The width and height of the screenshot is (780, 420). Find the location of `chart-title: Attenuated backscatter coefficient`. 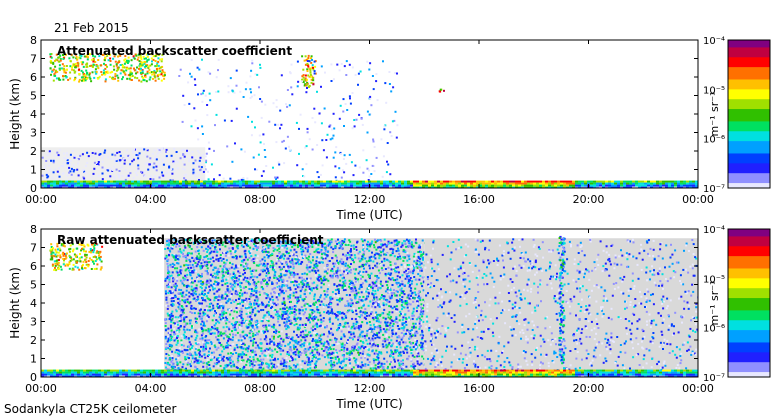

chart-title: Attenuated backscatter coefficient is located at coordinates (174, 51).